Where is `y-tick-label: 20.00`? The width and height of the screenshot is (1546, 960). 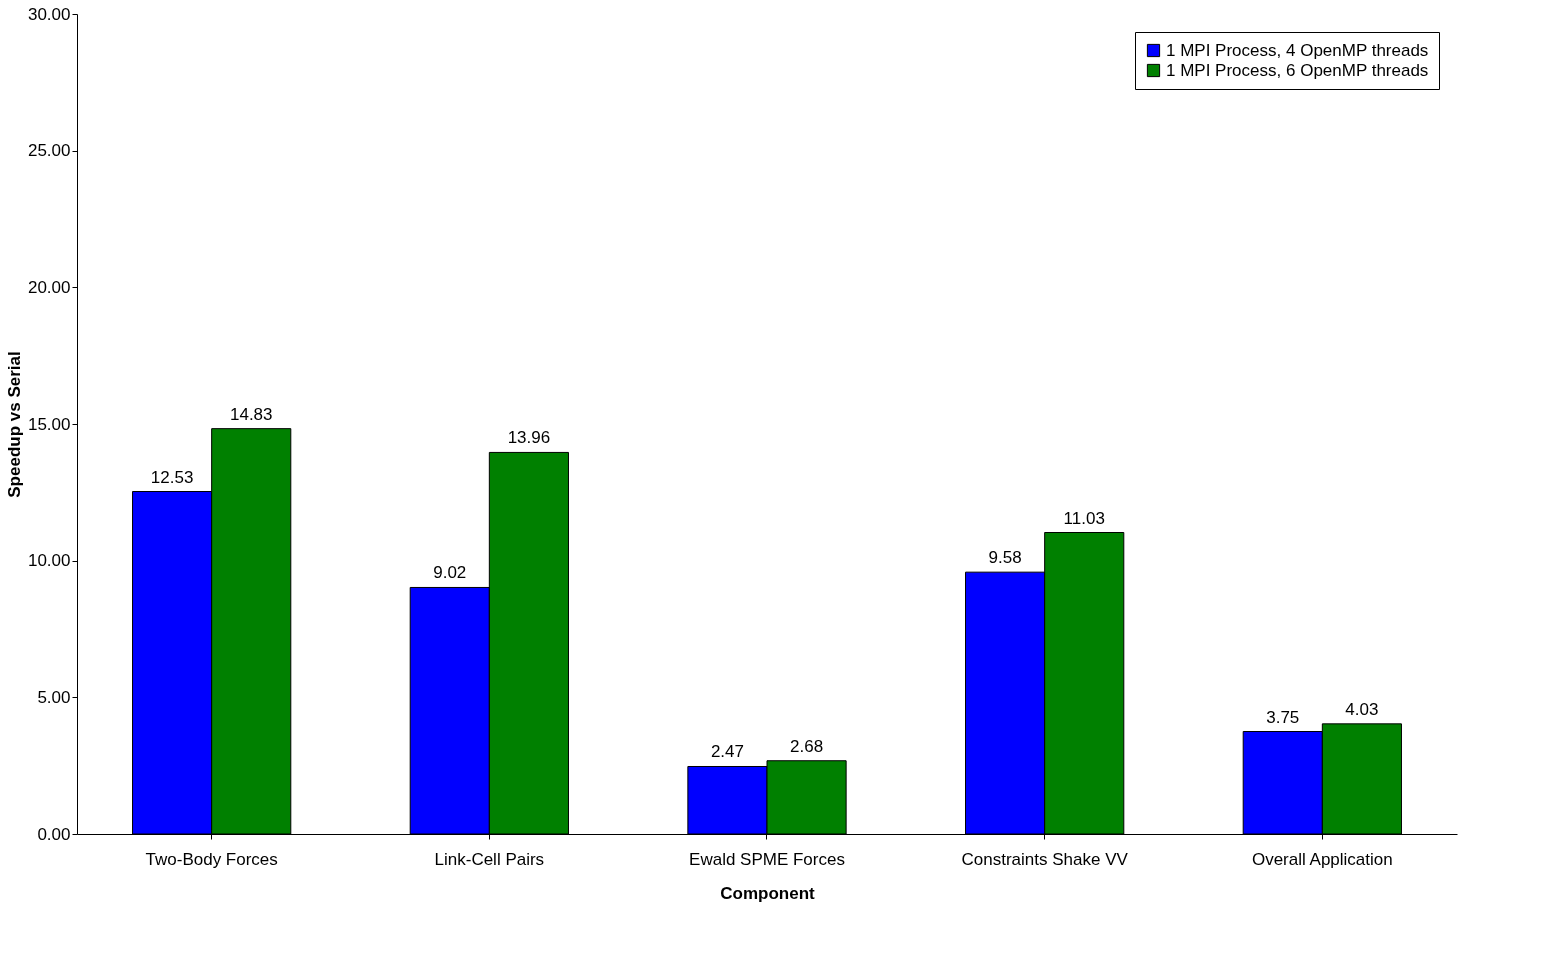 y-tick-label: 20.00 is located at coordinates (49, 287).